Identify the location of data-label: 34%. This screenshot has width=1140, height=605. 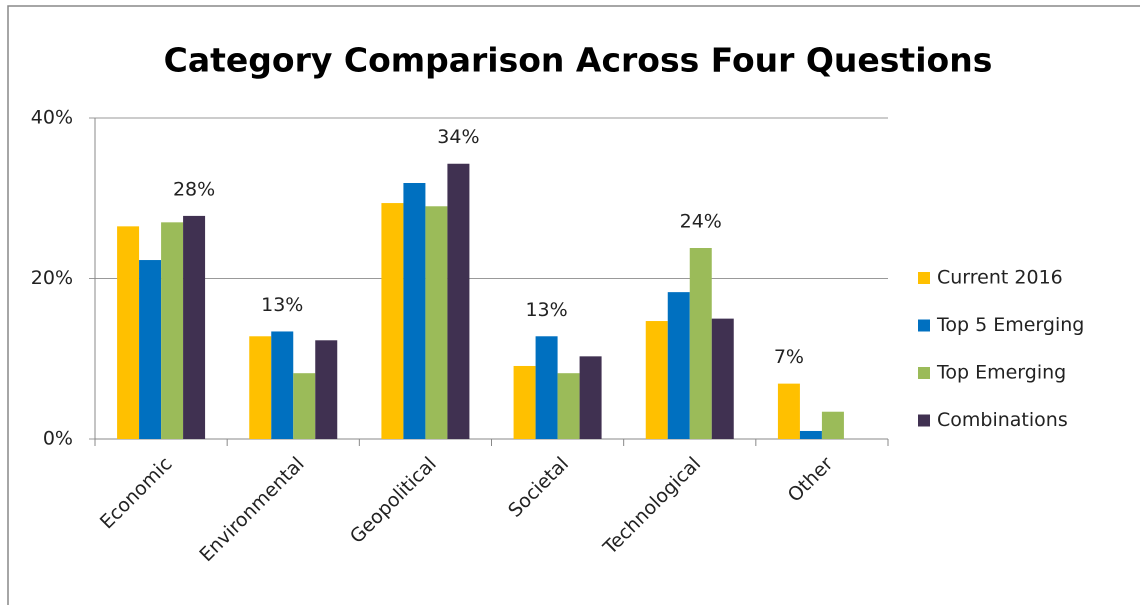
(458, 137).